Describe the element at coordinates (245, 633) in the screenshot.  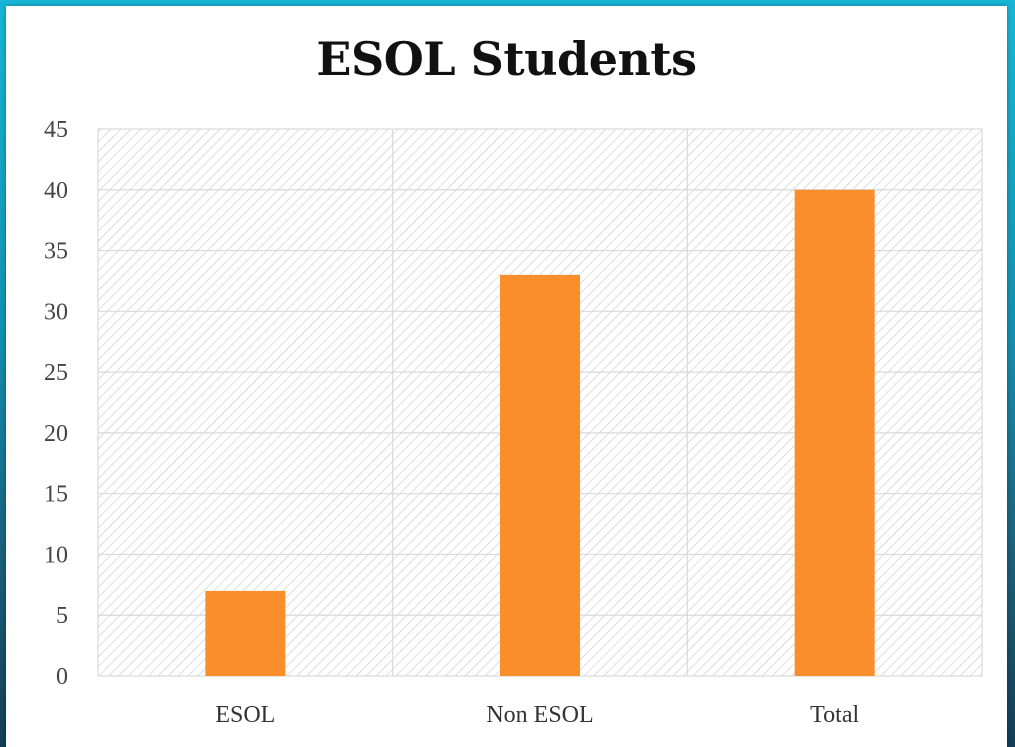
I see `bar-esol` at that location.